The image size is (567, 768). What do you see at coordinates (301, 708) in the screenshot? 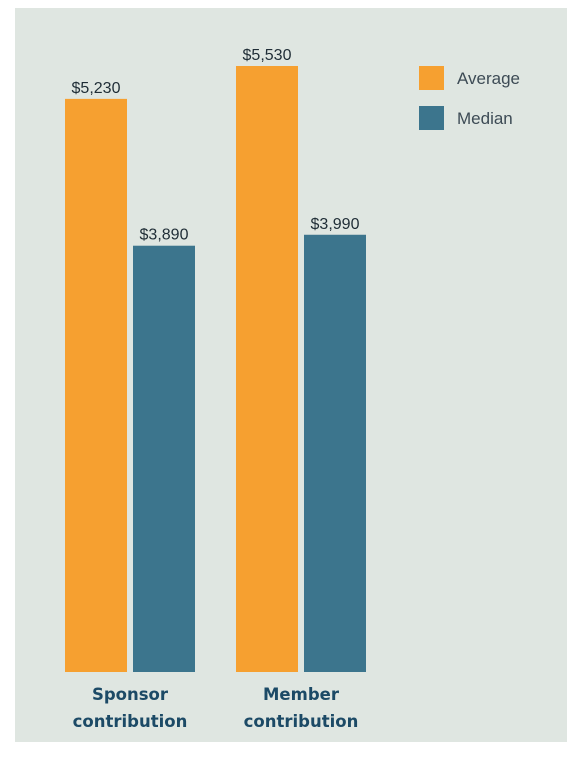
I see `category-label-2: Member contribution` at bounding box center [301, 708].